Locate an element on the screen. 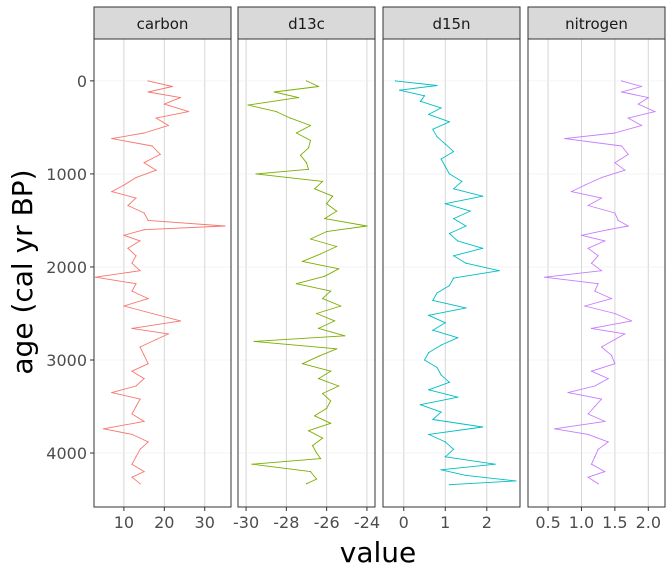  x-tick-label: 2.0 is located at coordinates (648, 522).